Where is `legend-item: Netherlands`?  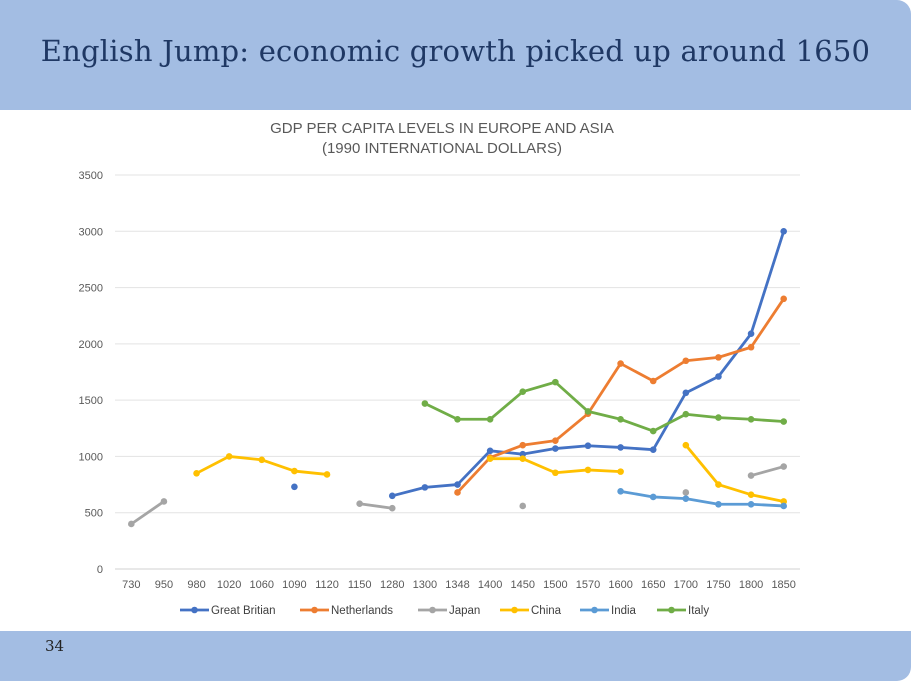
legend-item: Netherlands is located at coordinates (346, 611).